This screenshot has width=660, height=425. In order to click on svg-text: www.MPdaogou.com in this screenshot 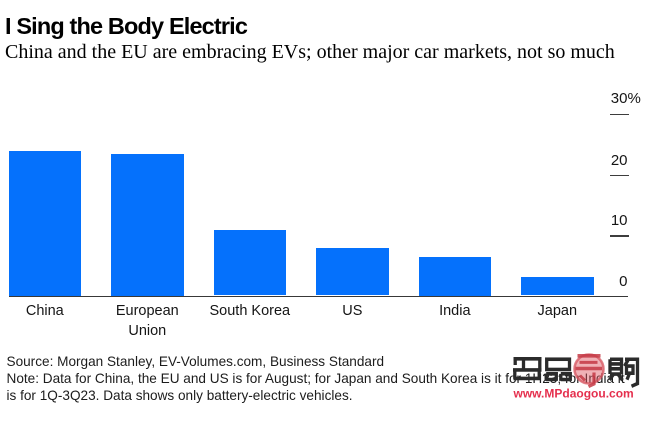, I will do `click(573, 394)`.